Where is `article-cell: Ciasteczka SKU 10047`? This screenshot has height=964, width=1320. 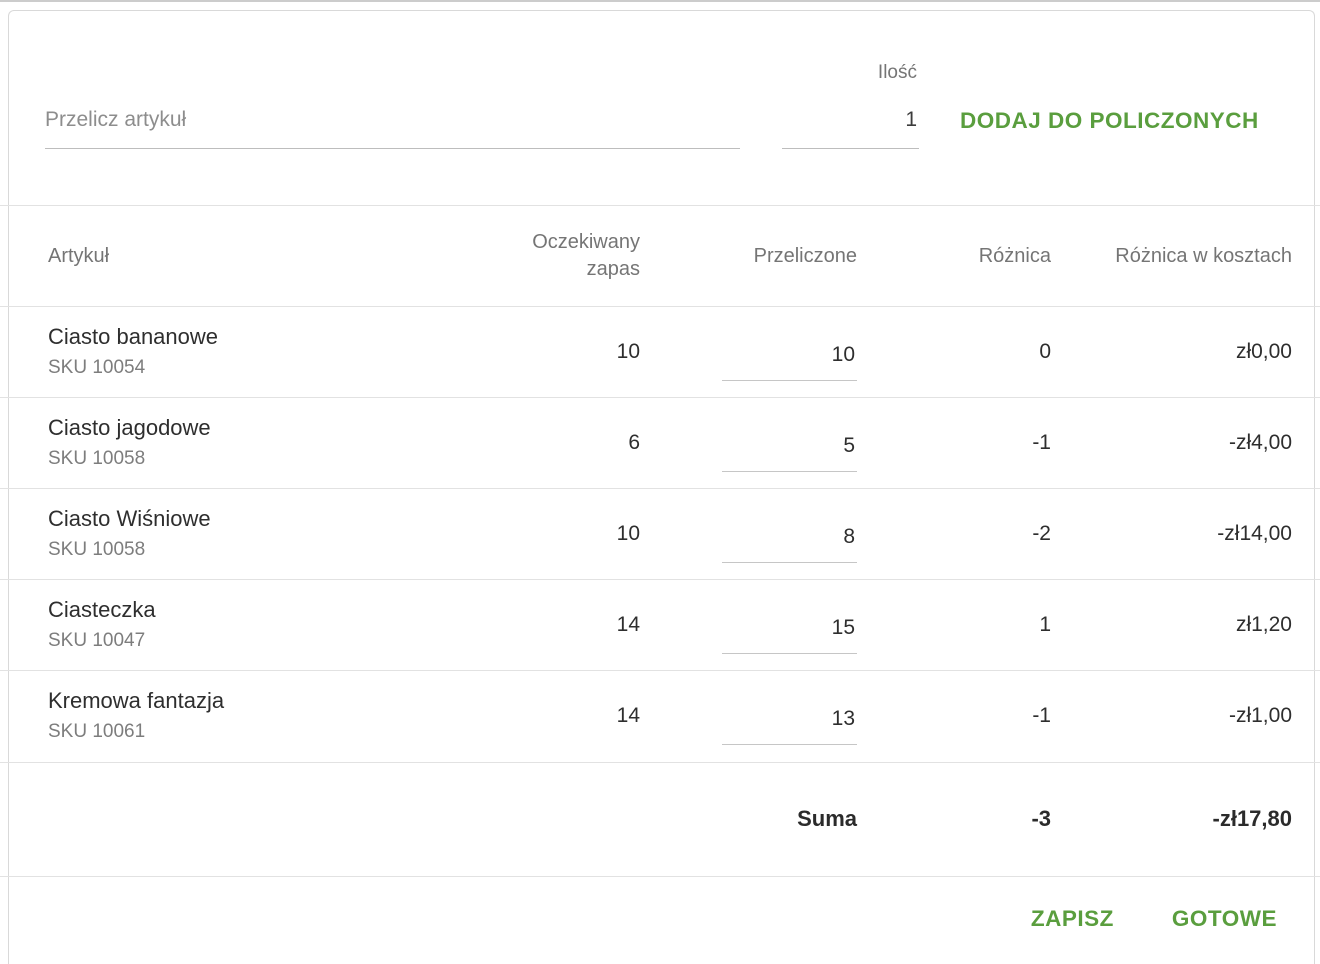
article-cell: Ciasteczka SKU 10047 is located at coordinates (244, 624).